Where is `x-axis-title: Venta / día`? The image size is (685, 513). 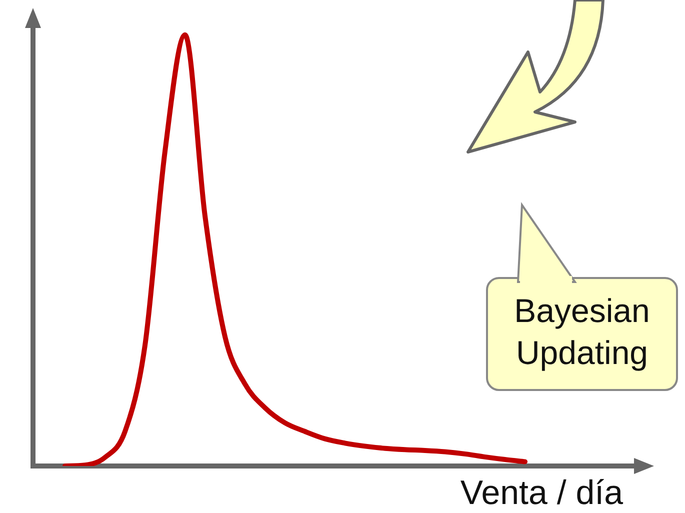 x-axis-title: Venta / día is located at coordinates (541, 493).